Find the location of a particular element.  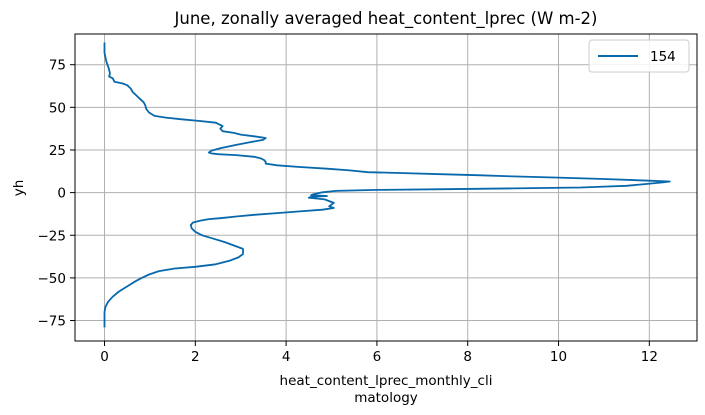

x-tick-label: 8 is located at coordinates (467, 357).